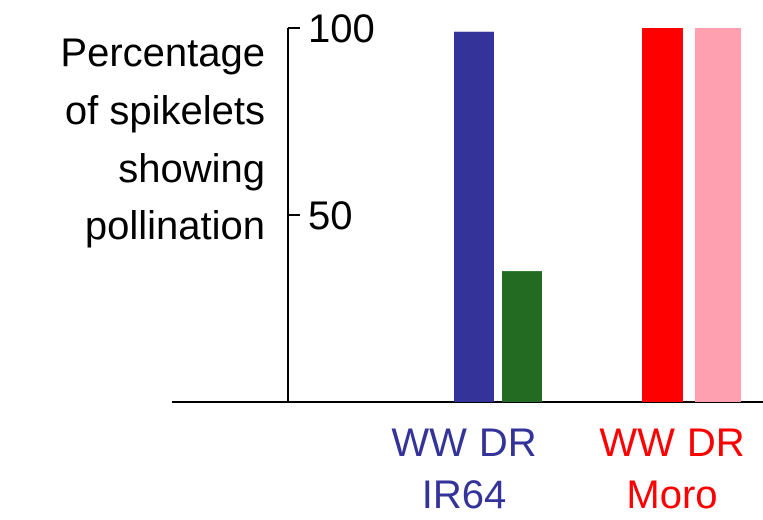 The height and width of the screenshot is (520, 763). I want to click on bar-moro-dr, so click(718, 215).